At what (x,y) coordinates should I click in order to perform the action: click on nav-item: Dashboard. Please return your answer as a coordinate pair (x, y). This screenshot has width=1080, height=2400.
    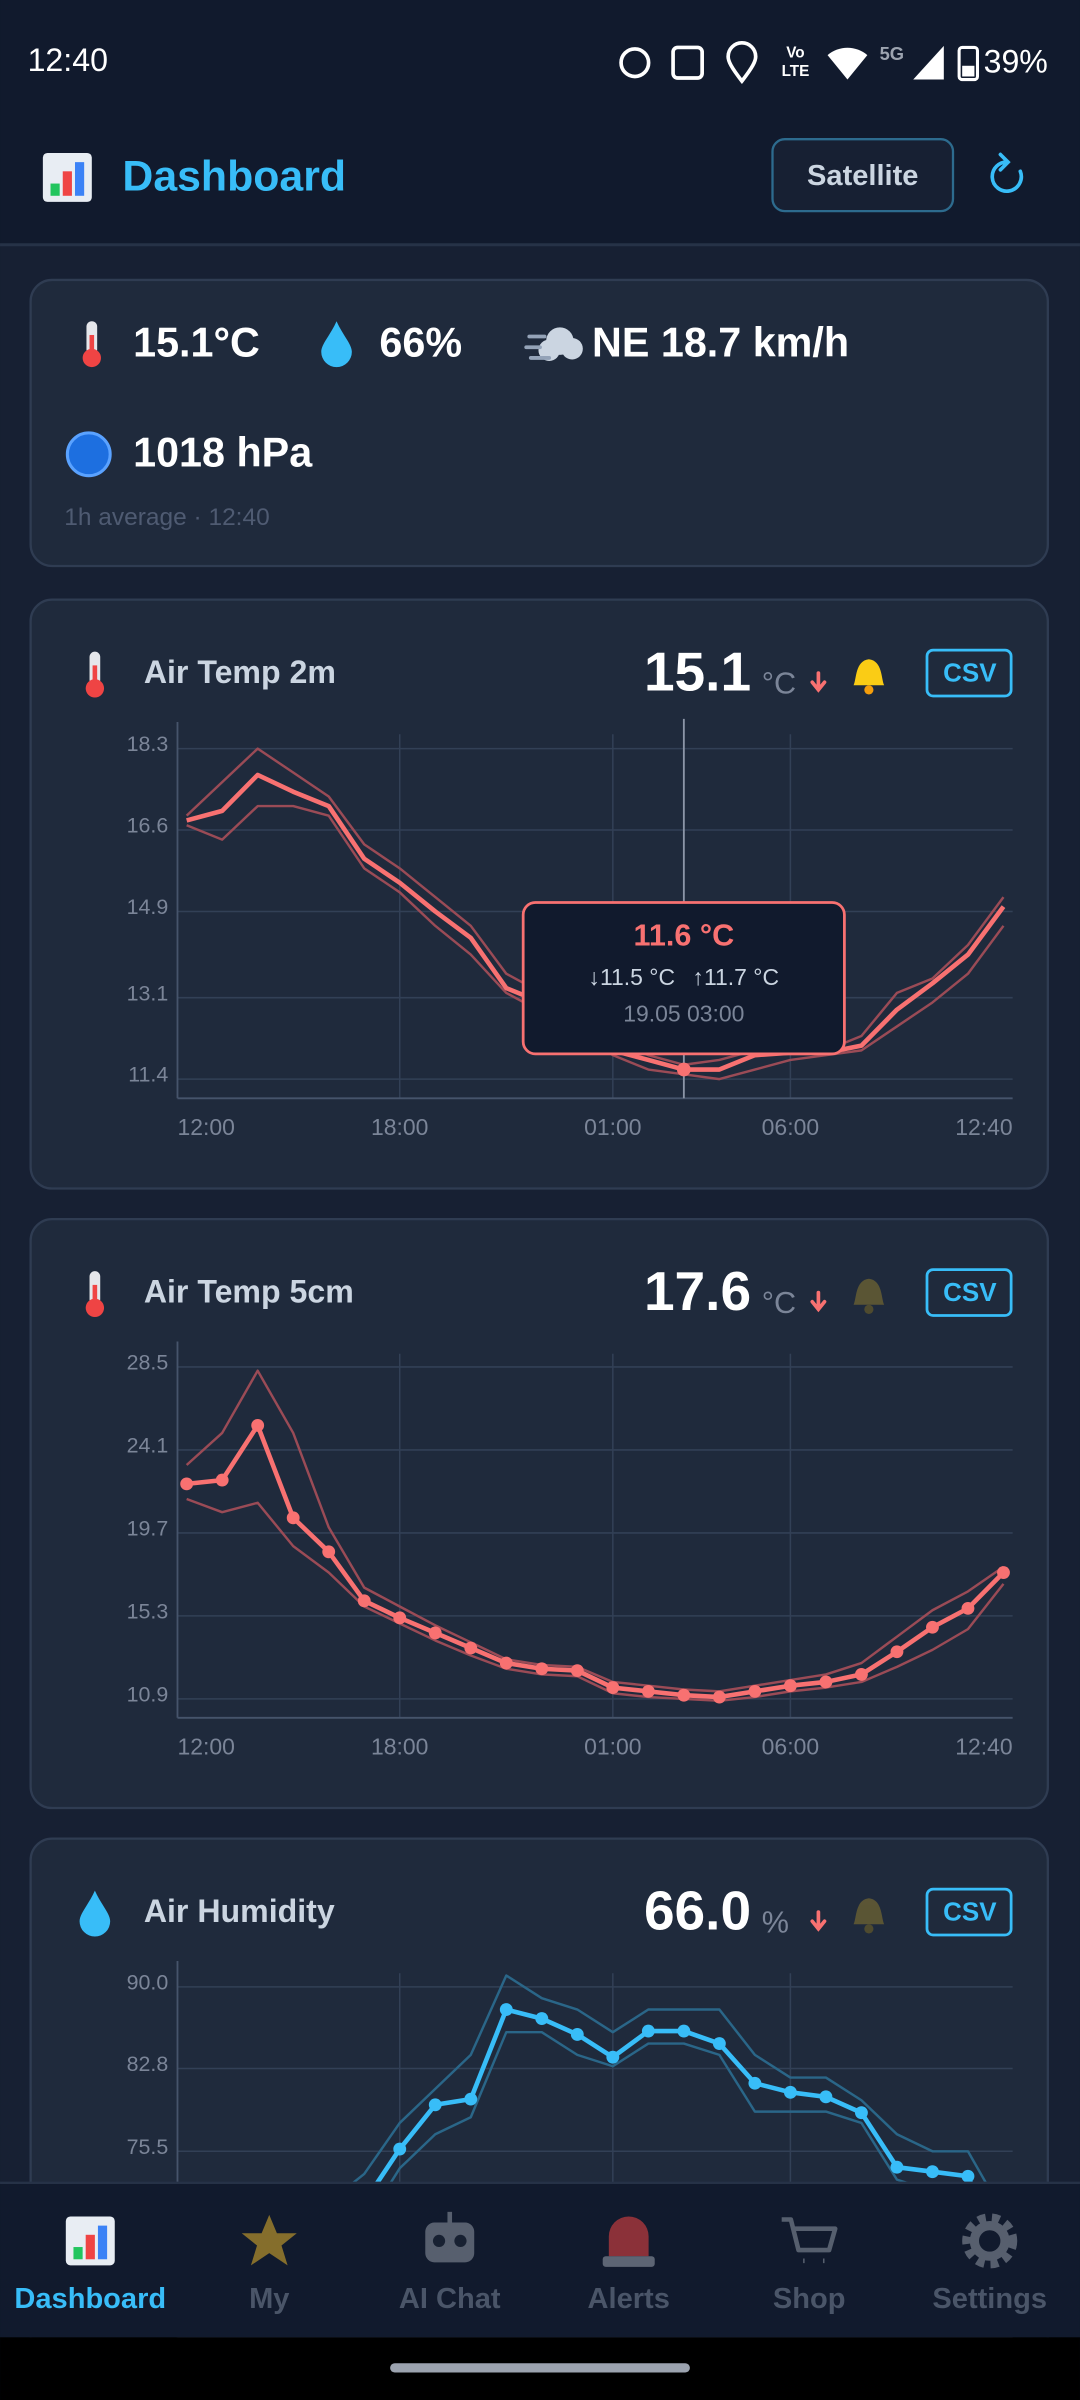
    Looking at the image, I should click on (90, 2265).